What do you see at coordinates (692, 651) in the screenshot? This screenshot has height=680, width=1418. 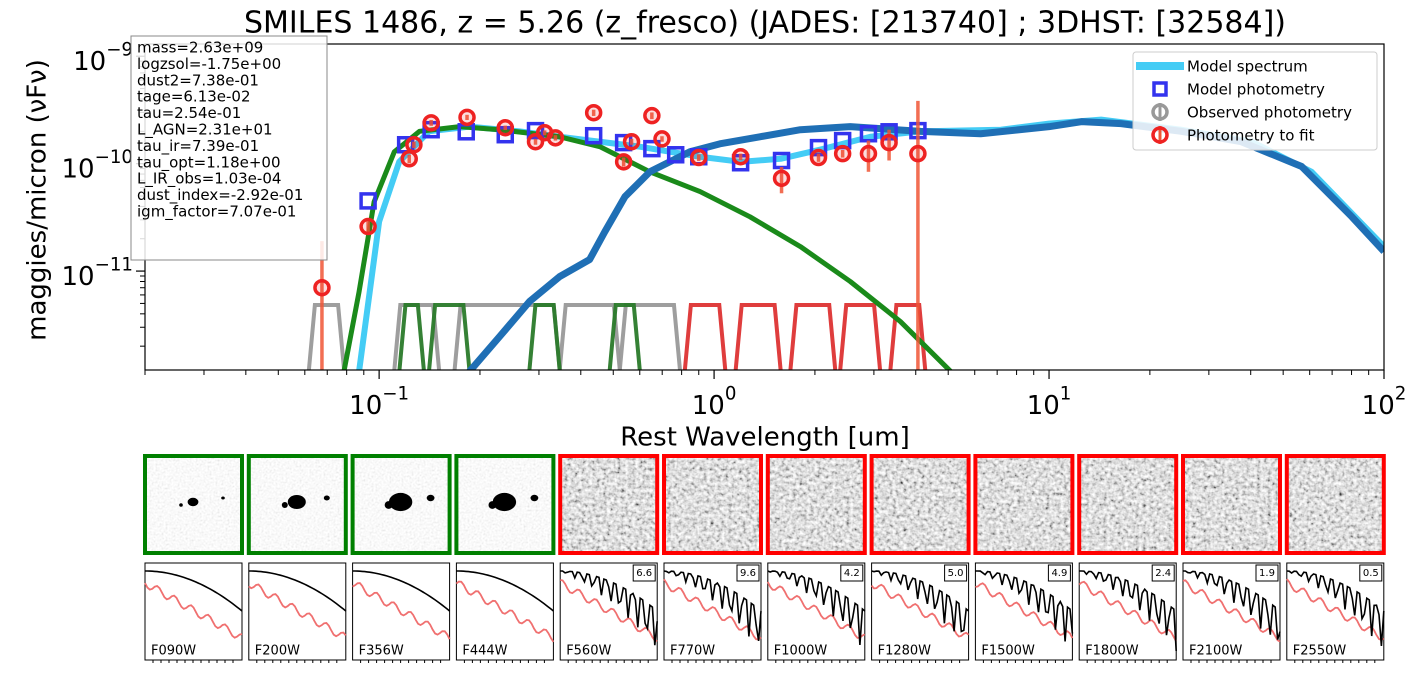 I see `filter-label: F770W` at bounding box center [692, 651].